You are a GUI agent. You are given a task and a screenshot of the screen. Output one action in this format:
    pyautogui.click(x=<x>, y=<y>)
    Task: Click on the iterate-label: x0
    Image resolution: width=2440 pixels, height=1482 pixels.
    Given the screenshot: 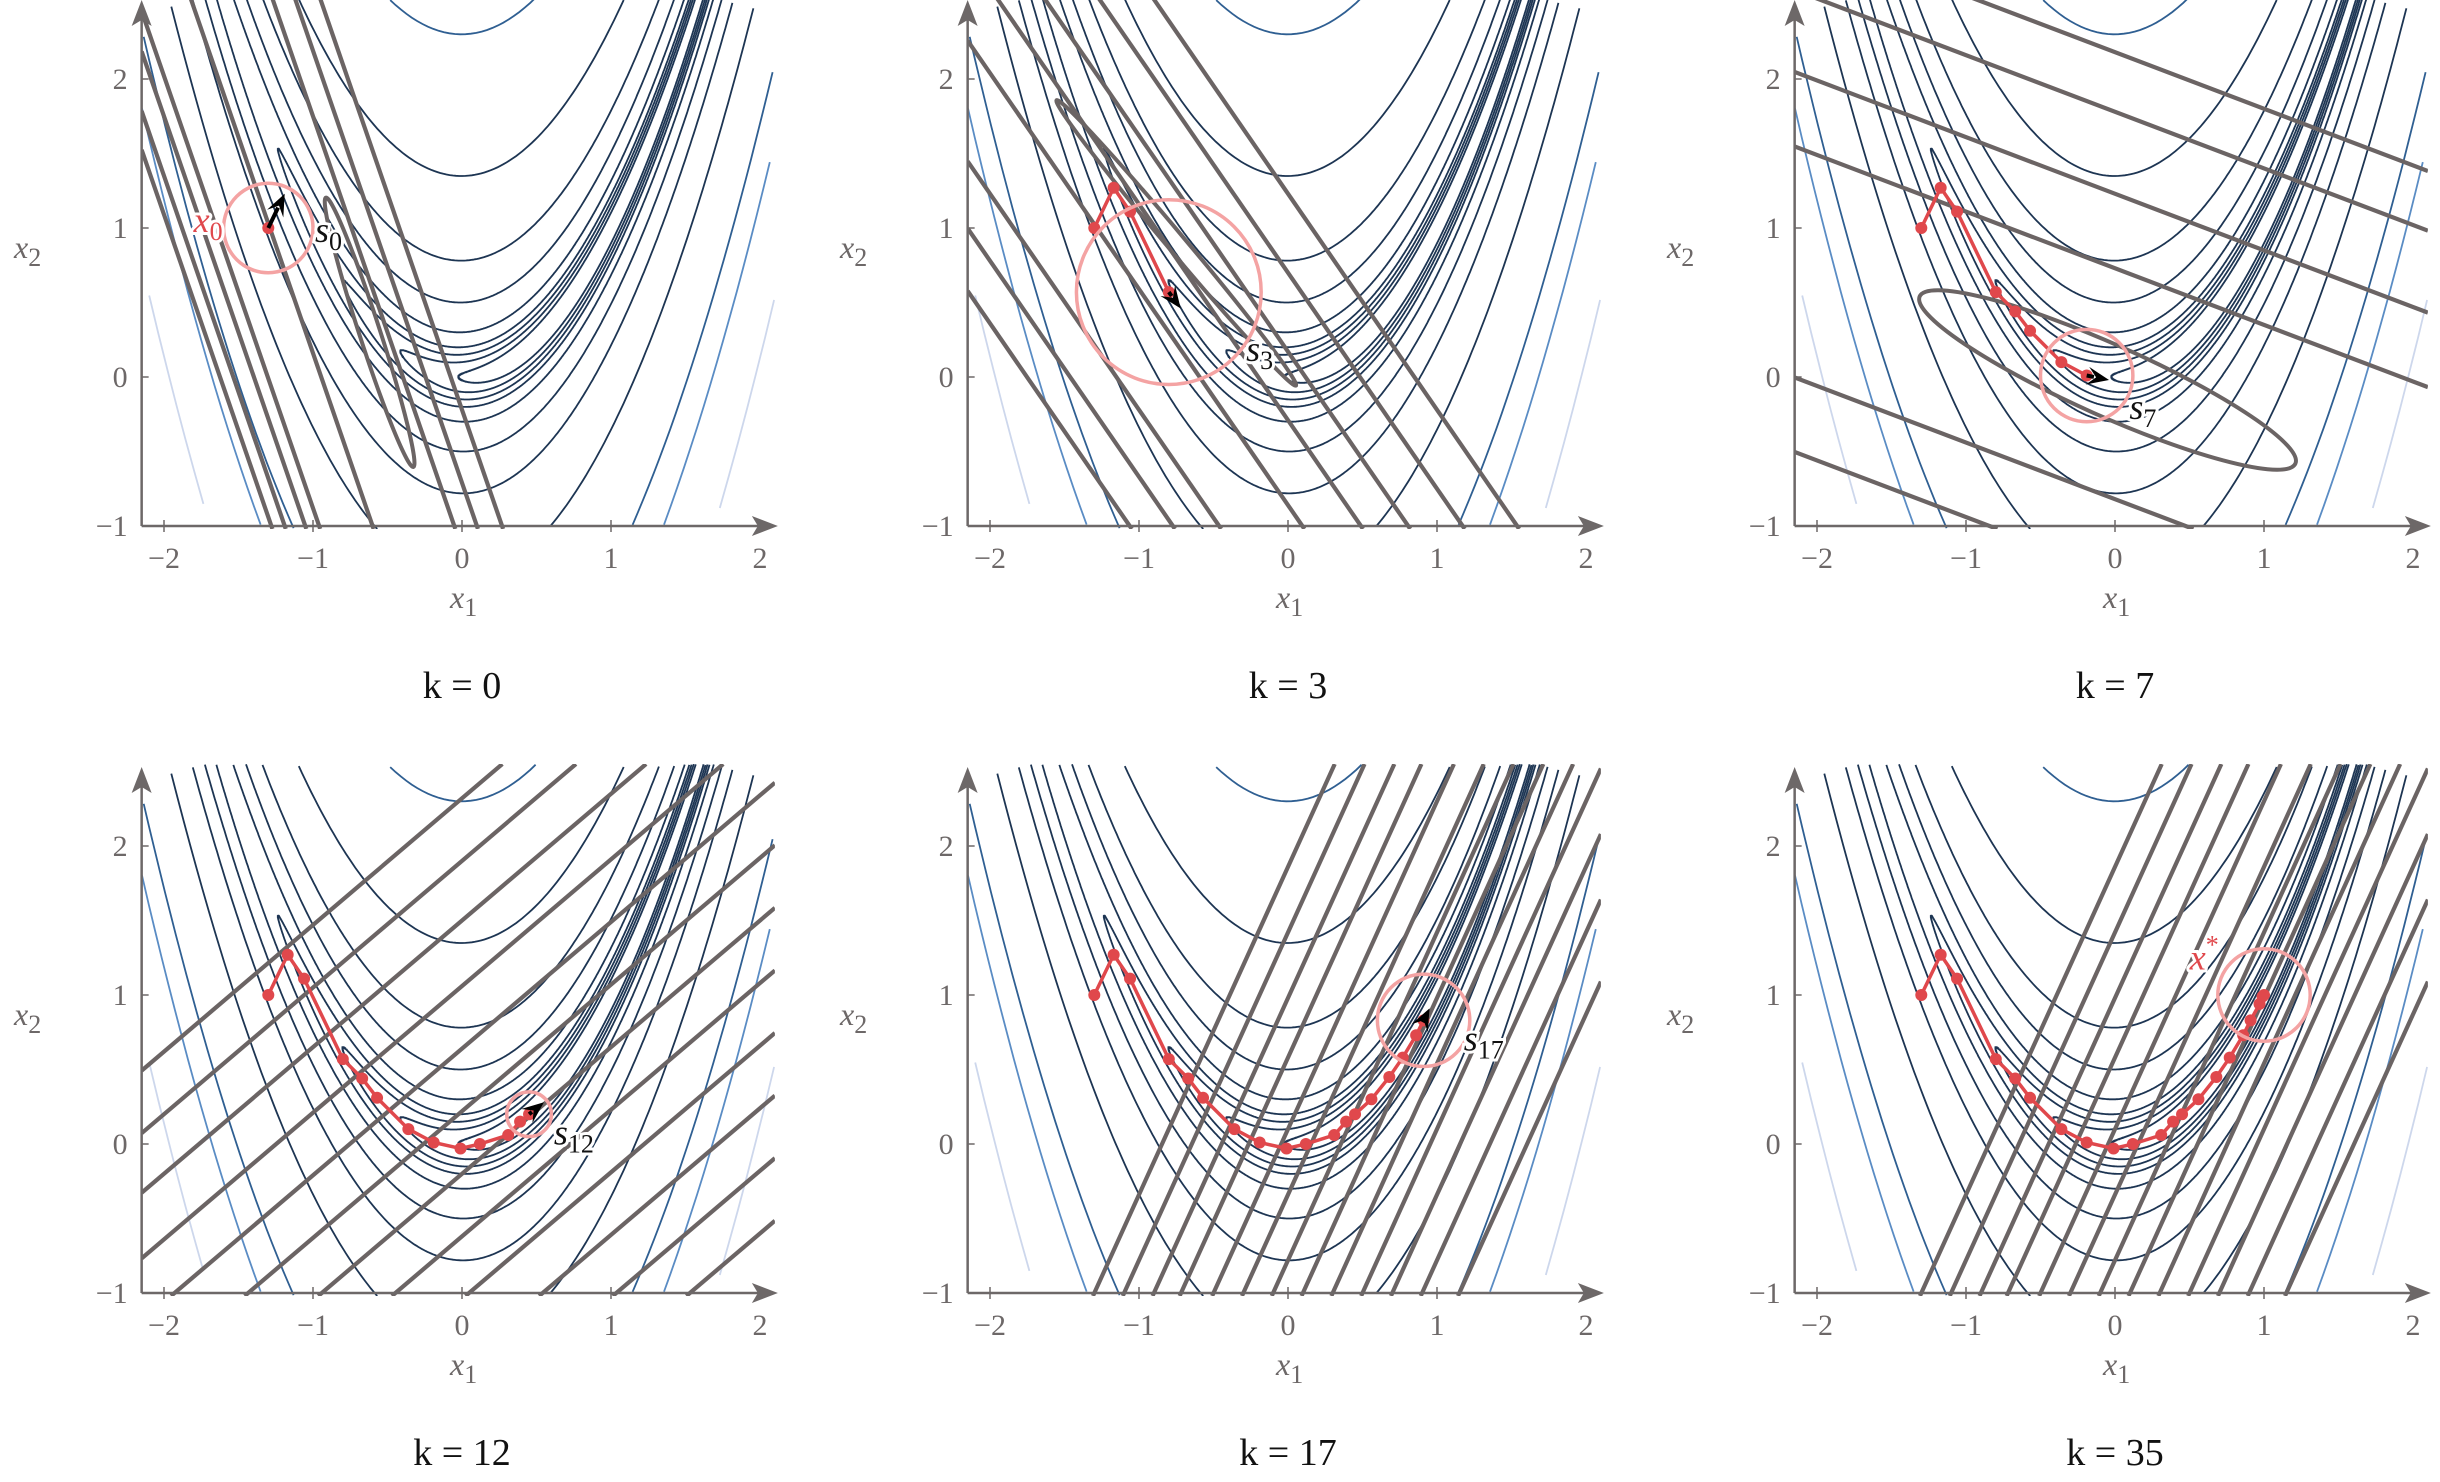 What is the action you would take?
    pyautogui.click(x=208, y=223)
    